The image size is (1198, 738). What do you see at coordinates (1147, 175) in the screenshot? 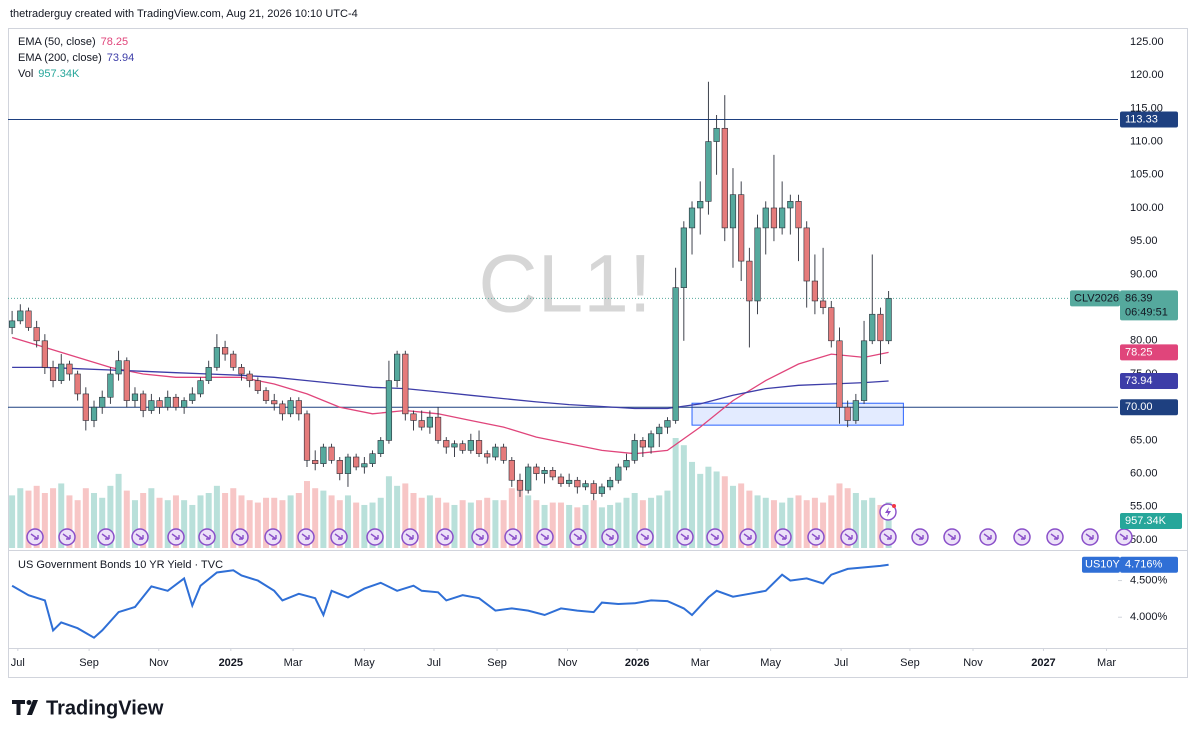
I see `y-tick-label: 105.00` at bounding box center [1147, 175].